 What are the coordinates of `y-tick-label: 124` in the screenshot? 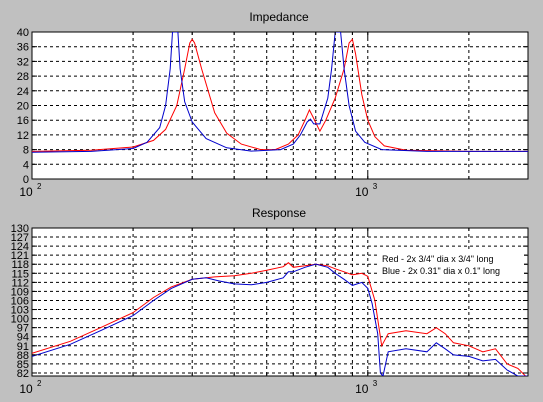 It's located at (20, 247).